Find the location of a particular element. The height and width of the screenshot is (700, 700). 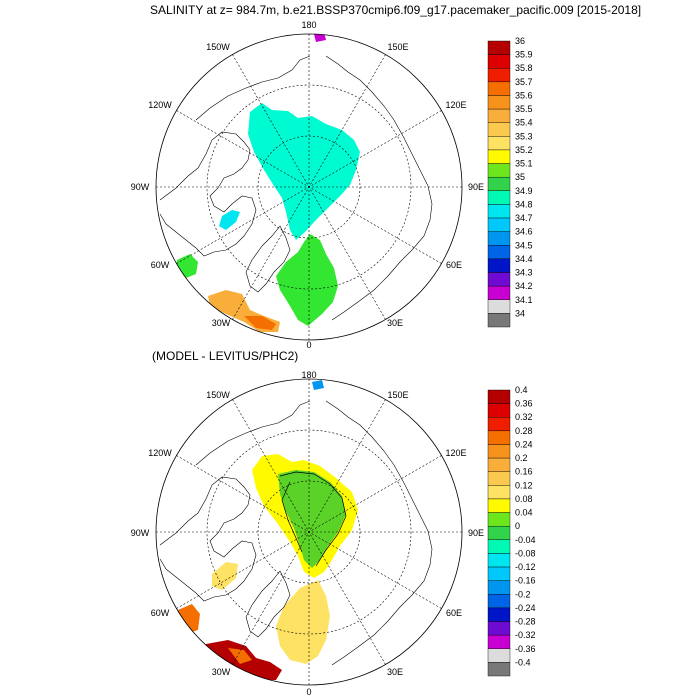

colorbar-bottom-tick-label: 0.16 is located at coordinates (524, 472).